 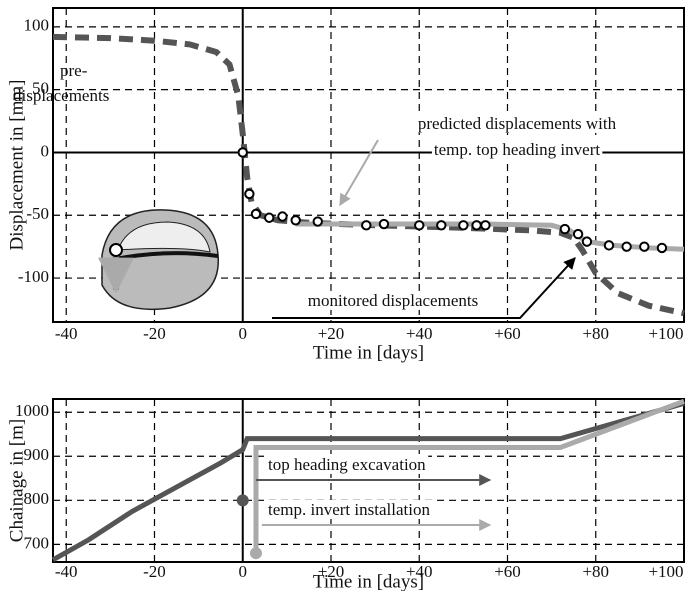 What do you see at coordinates (33, 276) in the screenshot?
I see `y-tick-label: -100` at bounding box center [33, 276].